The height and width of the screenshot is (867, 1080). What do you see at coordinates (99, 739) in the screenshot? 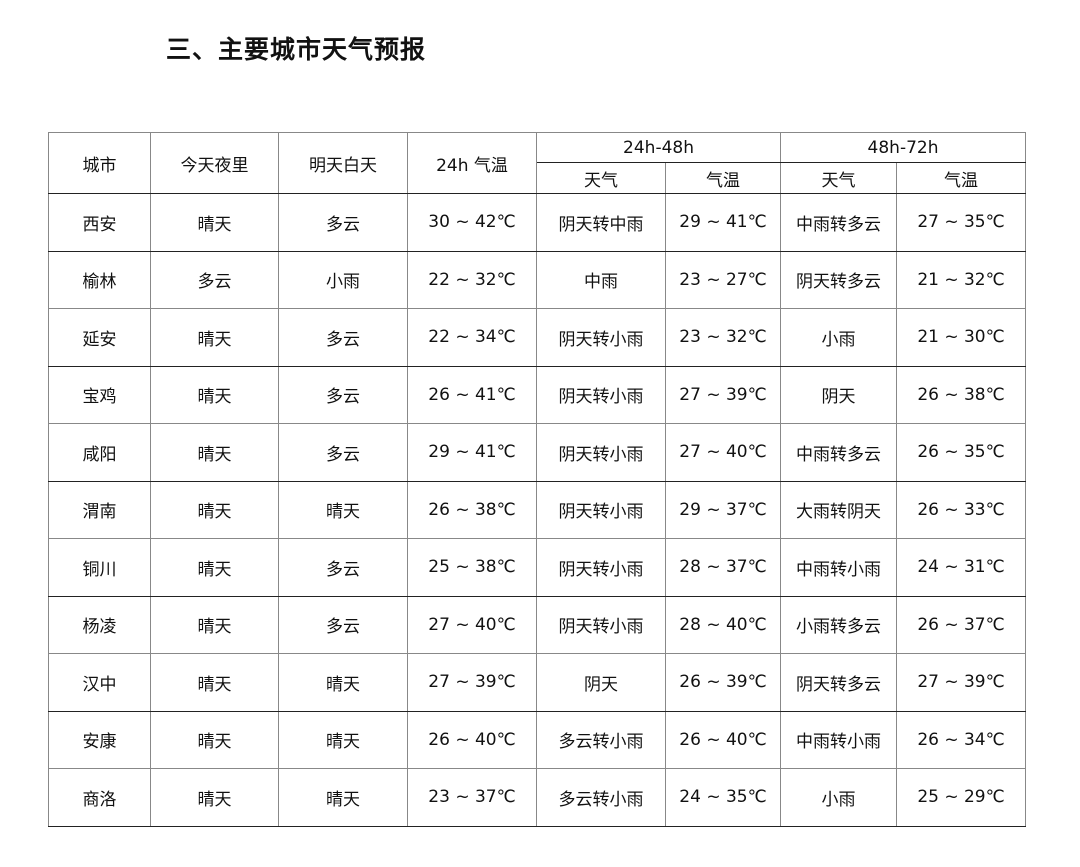
I see `cell-city: 安康` at bounding box center [99, 739].